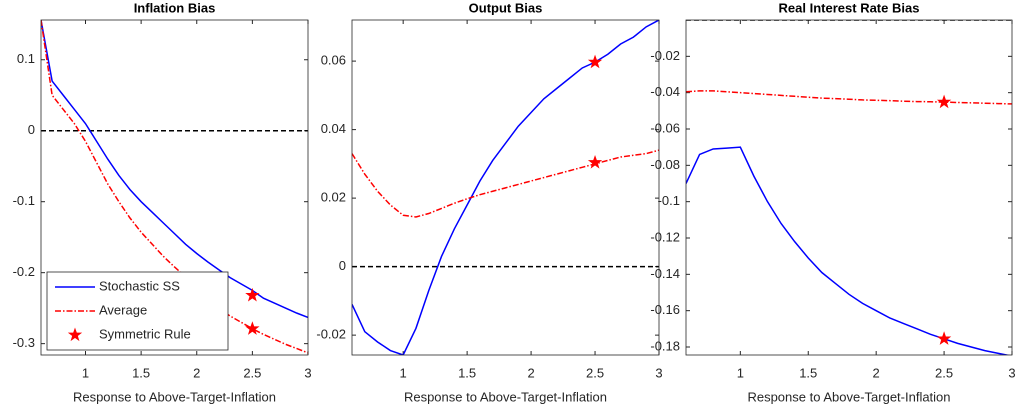 This screenshot has height=413, width=1024. I want to click on legend-label: Stochastic SS, so click(139, 285).